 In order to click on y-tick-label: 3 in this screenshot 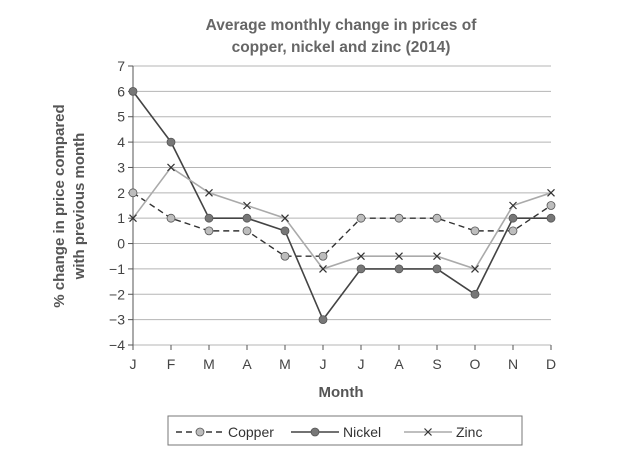, I will do `click(121, 167)`.